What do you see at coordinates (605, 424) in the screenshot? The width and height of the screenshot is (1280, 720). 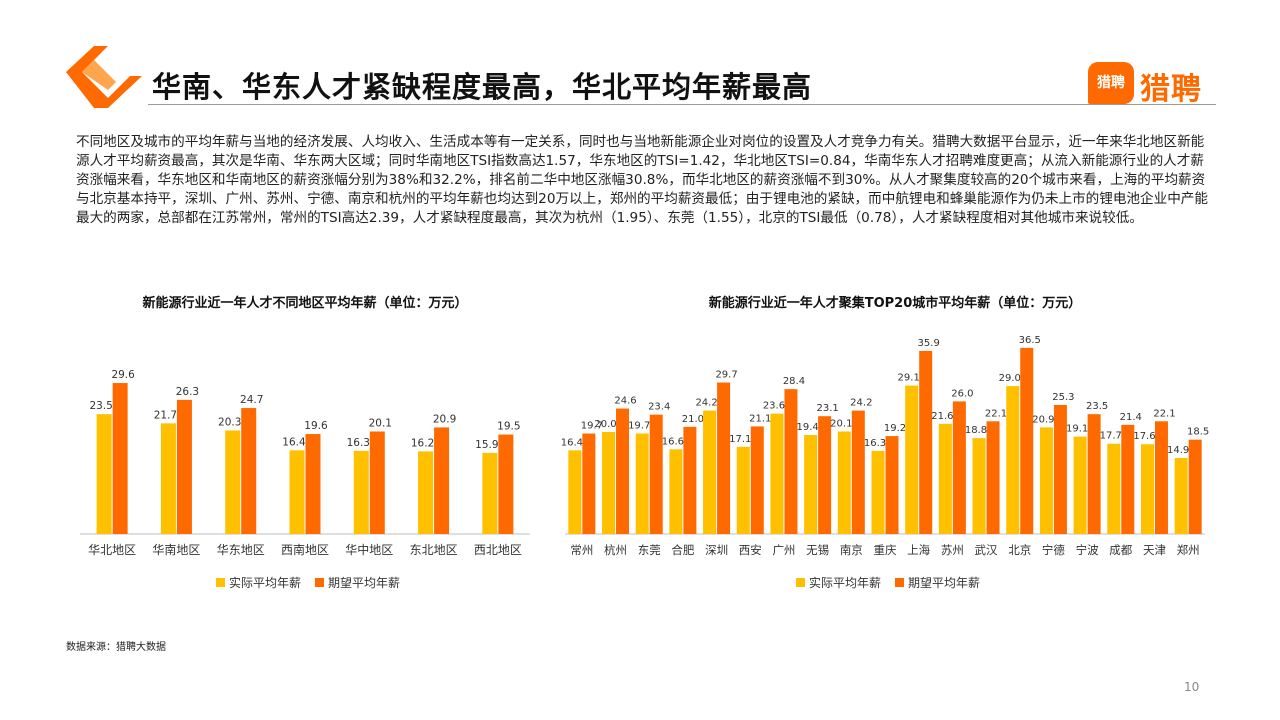 I see `data-label-actual: 20.0` at bounding box center [605, 424].